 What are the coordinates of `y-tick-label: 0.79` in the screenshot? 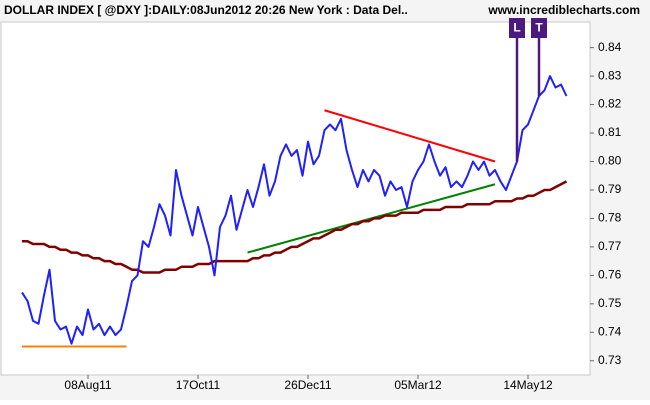 It's located at (610, 189).